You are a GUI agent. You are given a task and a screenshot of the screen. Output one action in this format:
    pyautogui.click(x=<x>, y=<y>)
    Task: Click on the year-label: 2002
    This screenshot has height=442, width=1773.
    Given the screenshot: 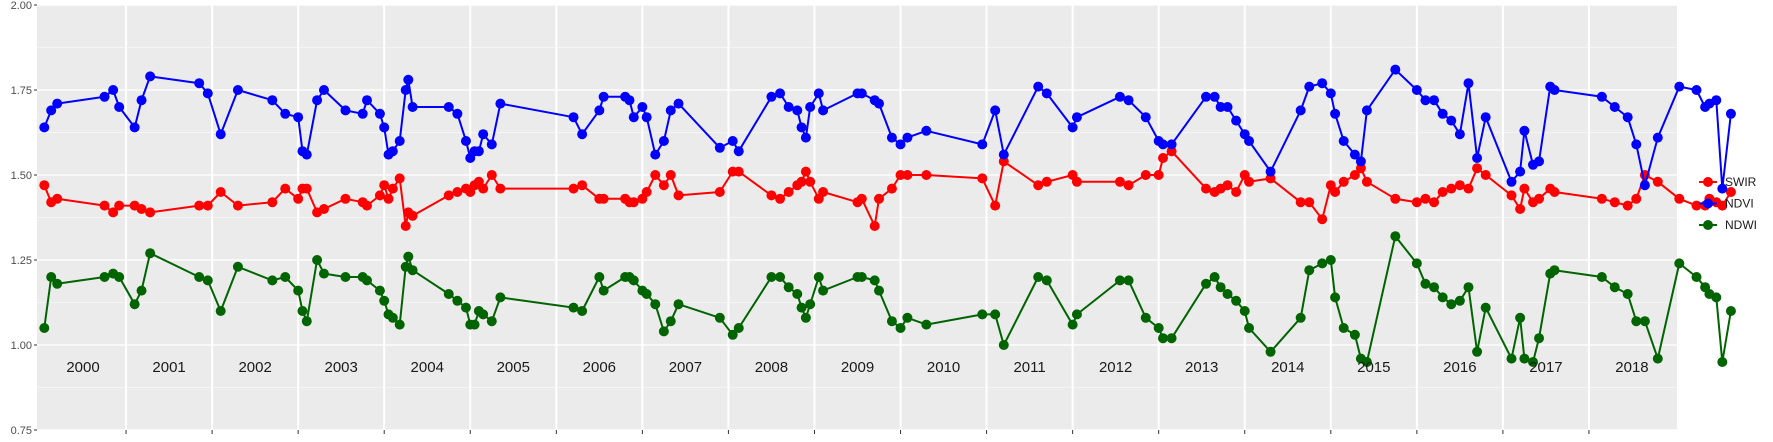 What is the action you would take?
    pyautogui.click(x=254, y=367)
    